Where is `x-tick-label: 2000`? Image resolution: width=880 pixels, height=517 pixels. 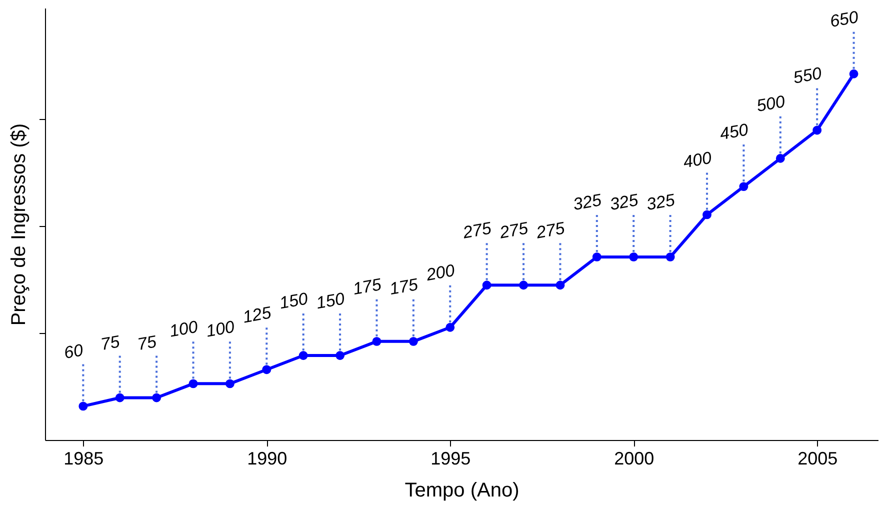
x-tick-label: 2000 is located at coordinates (634, 458).